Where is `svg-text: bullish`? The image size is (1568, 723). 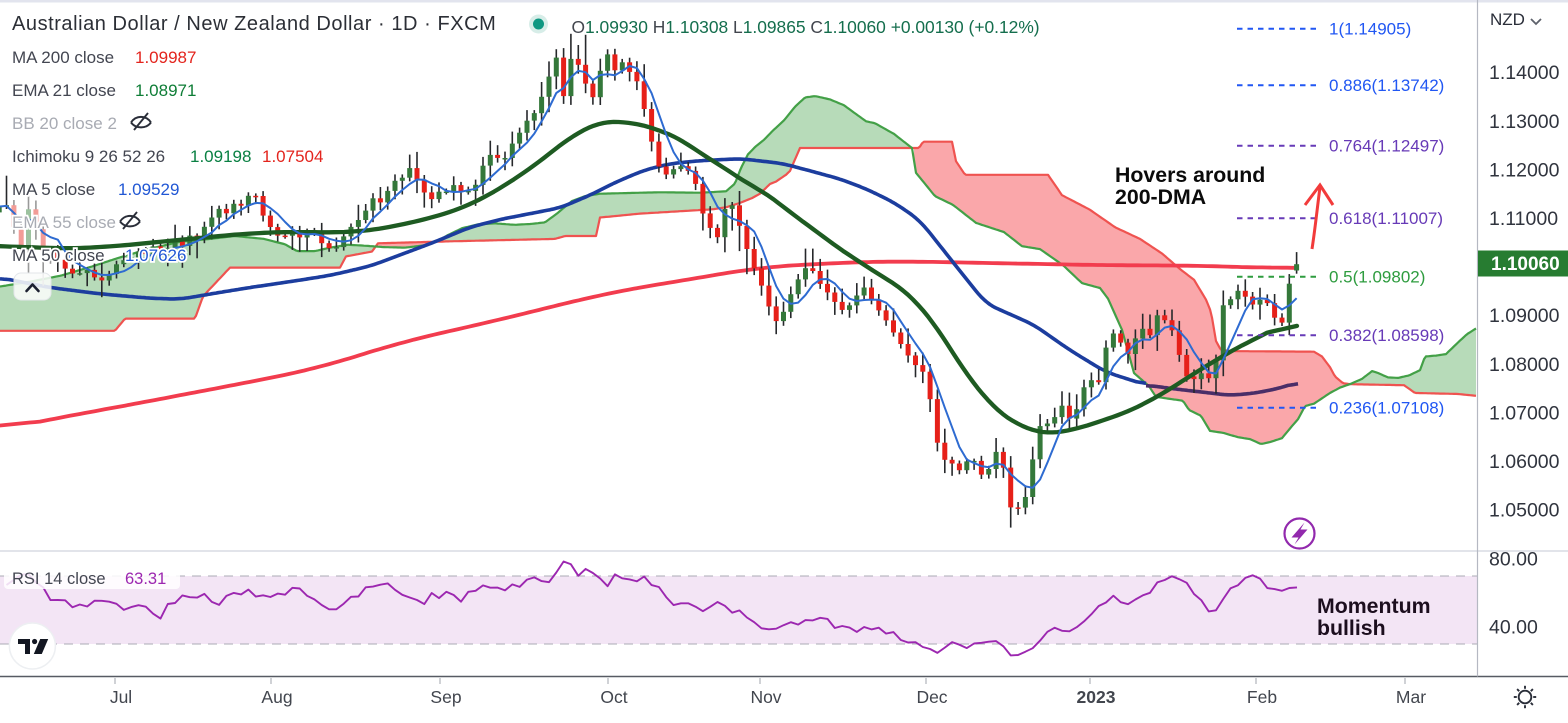 svg-text: bullish is located at coordinates (1351, 628).